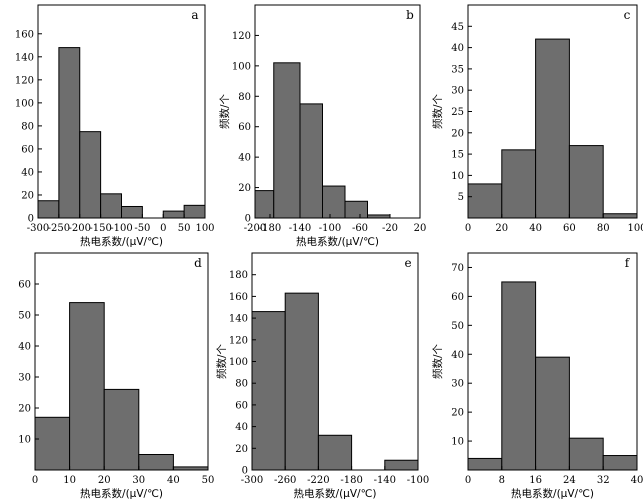 The width and height of the screenshot is (643, 503). Describe the element at coordinates (360, 228) in the screenshot. I see `x-tick-label-b: -60` at that location.